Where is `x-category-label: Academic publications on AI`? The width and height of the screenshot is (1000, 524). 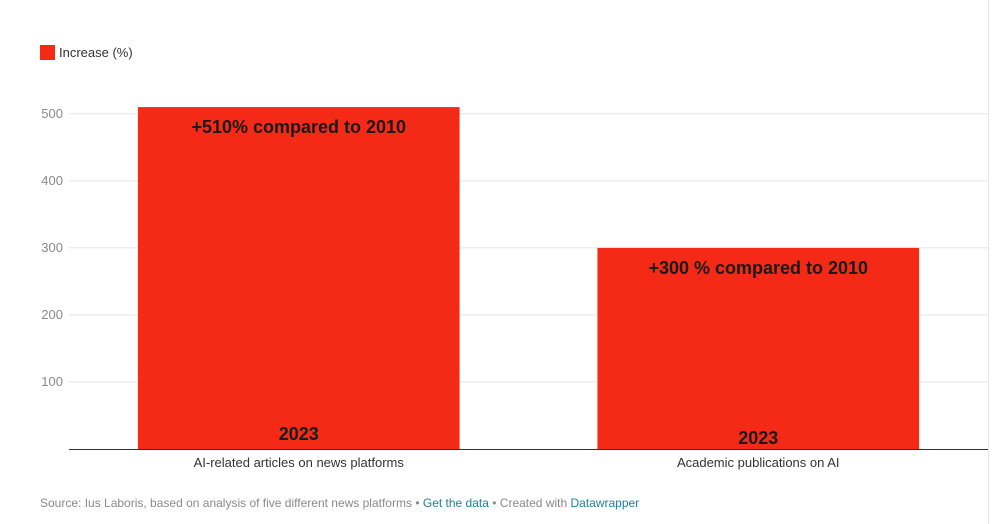
x-category-label: Academic publications on AI is located at coordinates (758, 462).